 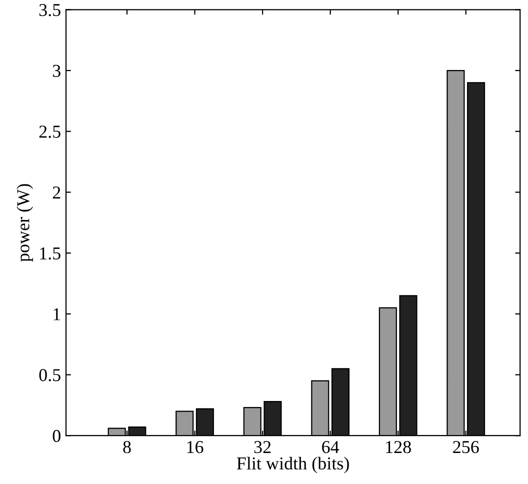 What do you see at coordinates (466, 447) in the screenshot?
I see `x-tick-label: 256` at bounding box center [466, 447].